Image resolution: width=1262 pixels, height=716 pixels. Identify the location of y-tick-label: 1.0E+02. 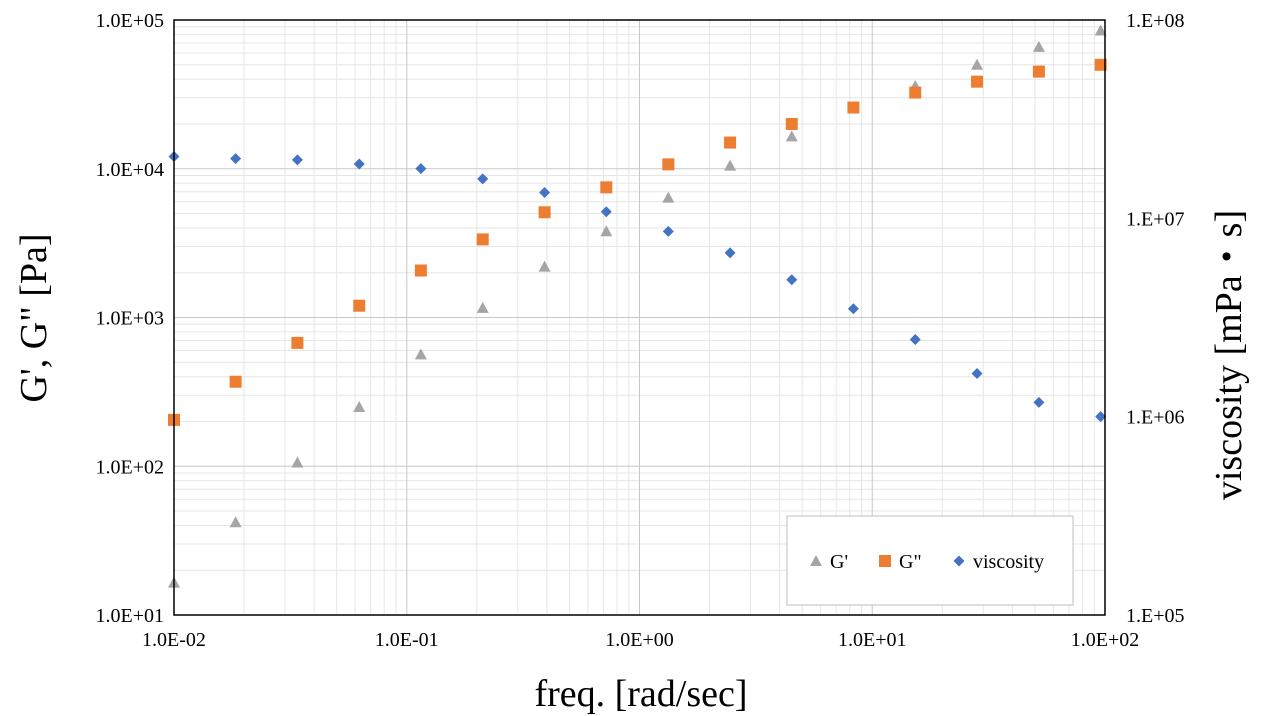
(130, 467).